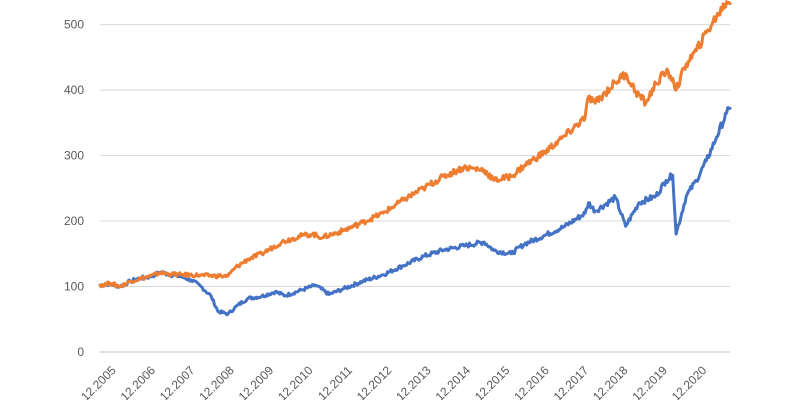  I want to click on x-tick-label: 12.2015, so click(492, 381).